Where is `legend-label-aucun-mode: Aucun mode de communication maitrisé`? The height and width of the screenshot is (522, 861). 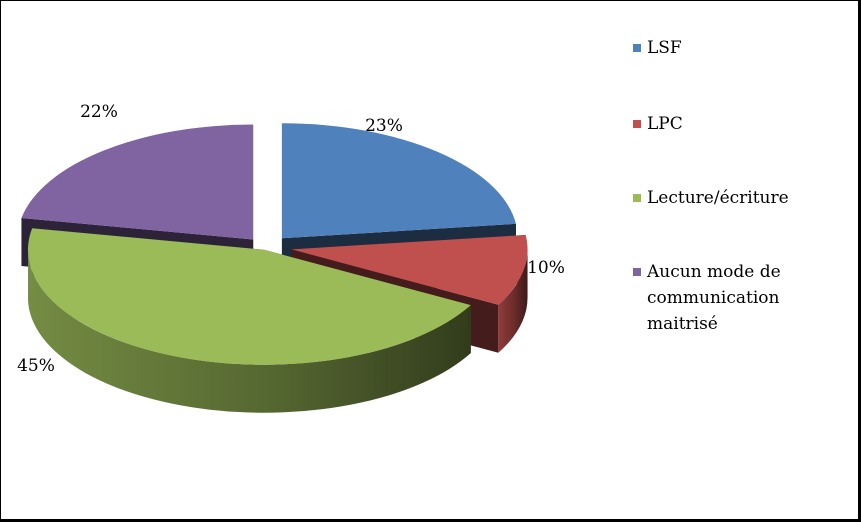 legend-label-aucun-mode: Aucun mode de communication maitrisé is located at coordinates (714, 298).